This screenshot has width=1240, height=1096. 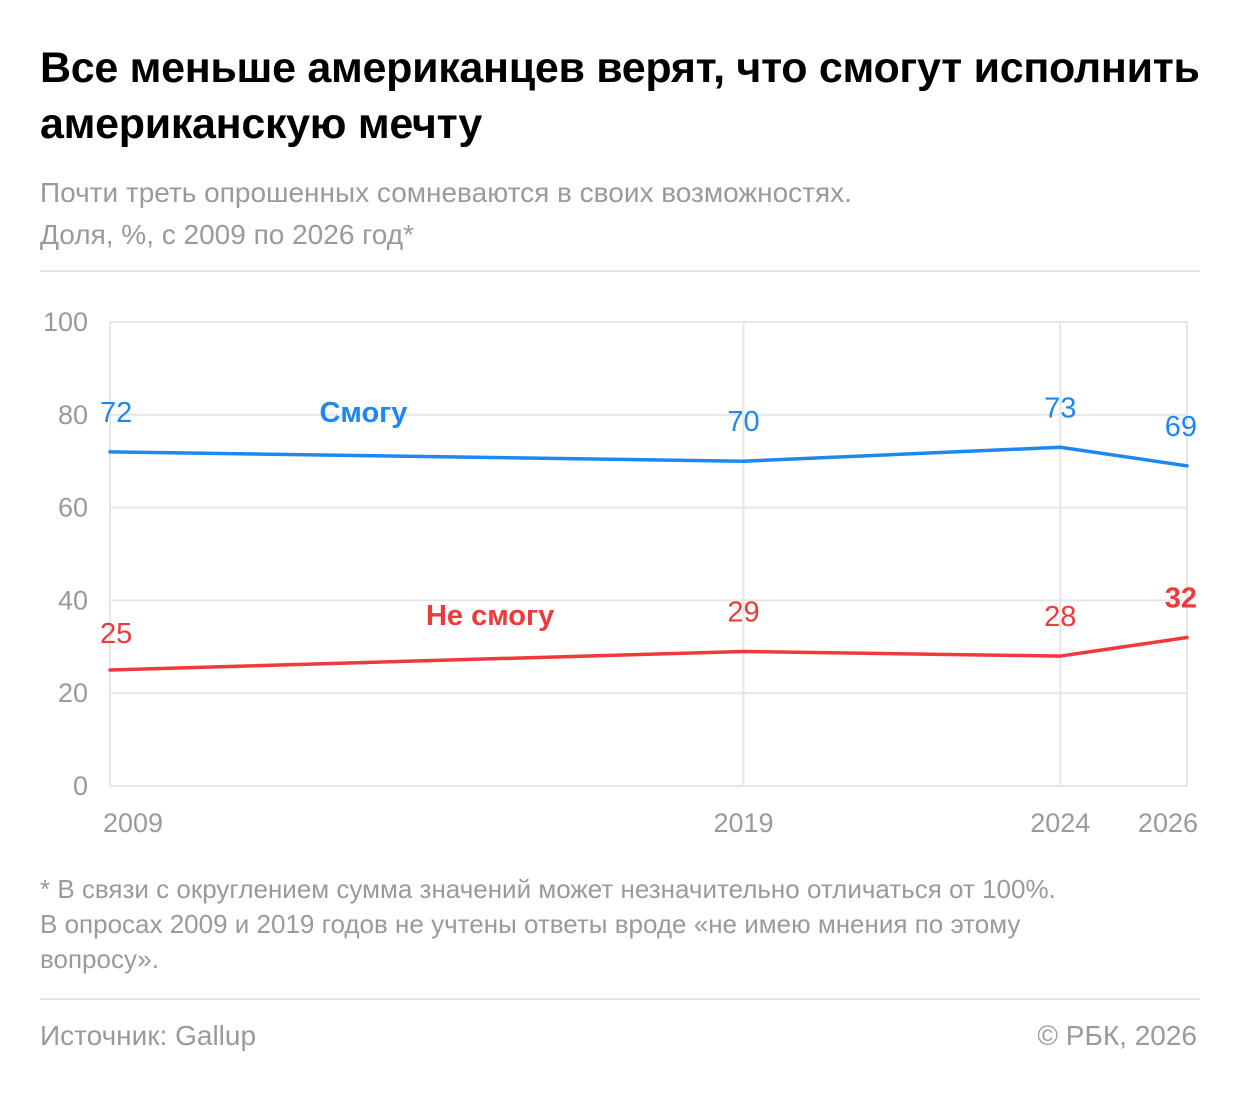 What do you see at coordinates (133, 823) in the screenshot?
I see `x-tick-label-2009: 2009` at bounding box center [133, 823].